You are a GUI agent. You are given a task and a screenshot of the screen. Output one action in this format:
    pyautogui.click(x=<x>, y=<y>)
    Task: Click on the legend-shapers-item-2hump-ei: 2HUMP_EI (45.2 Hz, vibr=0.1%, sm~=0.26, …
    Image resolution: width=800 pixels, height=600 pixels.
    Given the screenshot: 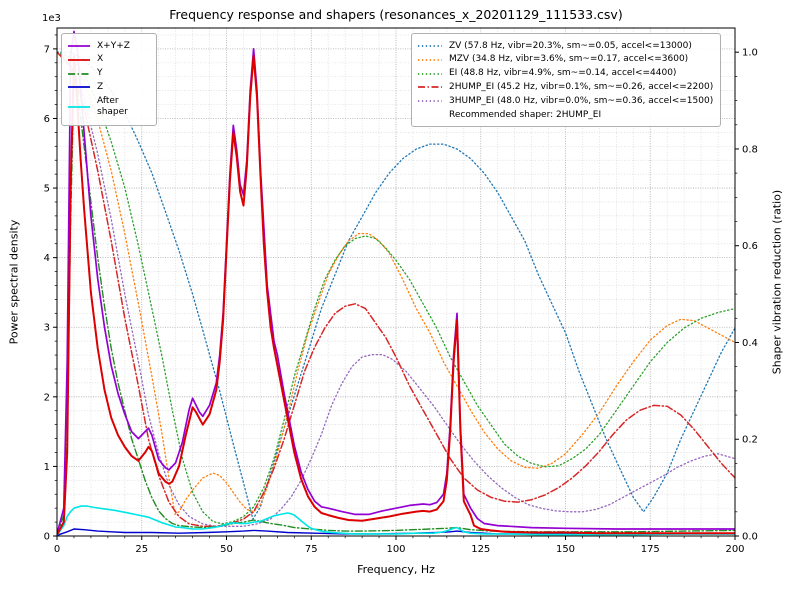 What is the action you would take?
    pyautogui.click(x=565, y=87)
    